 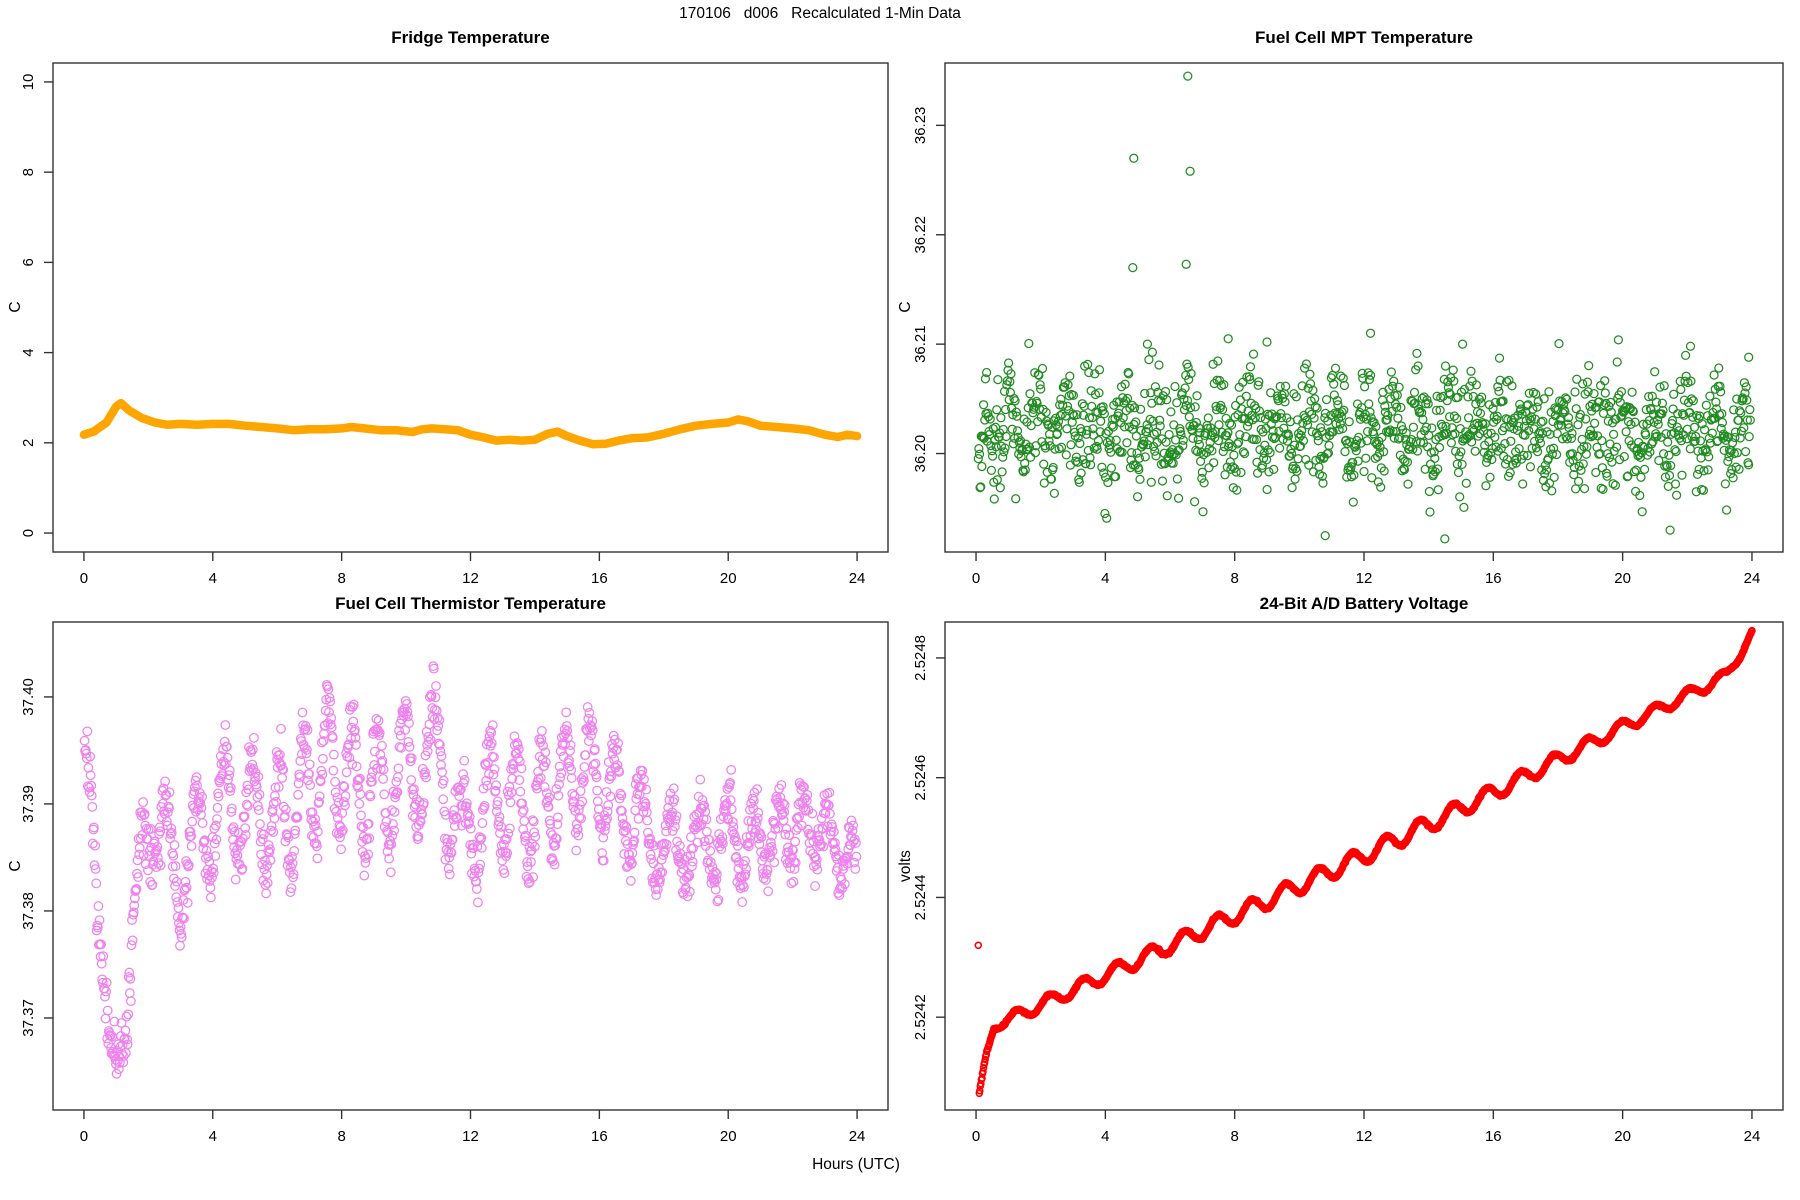 What do you see at coordinates (470, 423) in the screenshot?
I see `fridge-temperature-line` at bounding box center [470, 423].